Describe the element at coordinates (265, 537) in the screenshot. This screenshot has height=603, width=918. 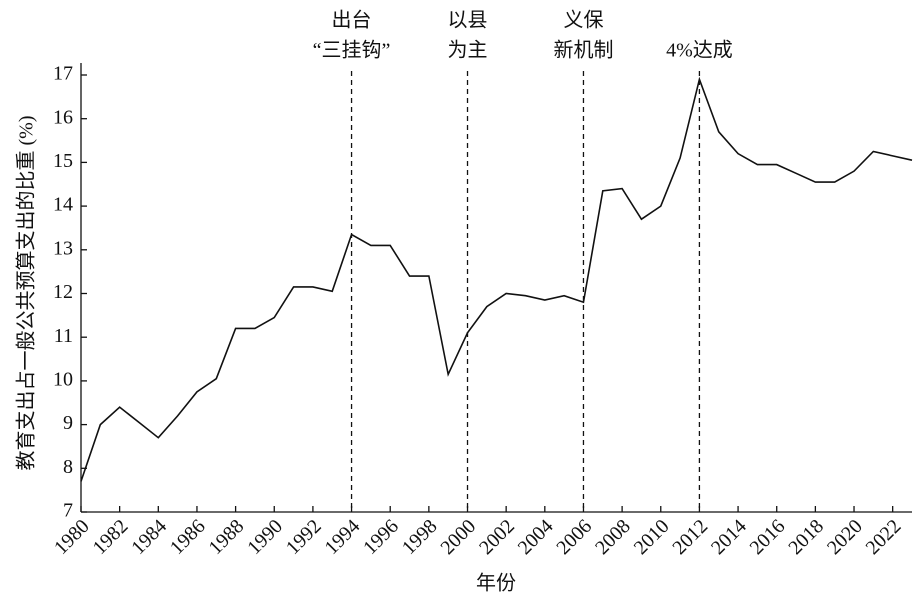
I see `x-tick-label: 1990` at that location.